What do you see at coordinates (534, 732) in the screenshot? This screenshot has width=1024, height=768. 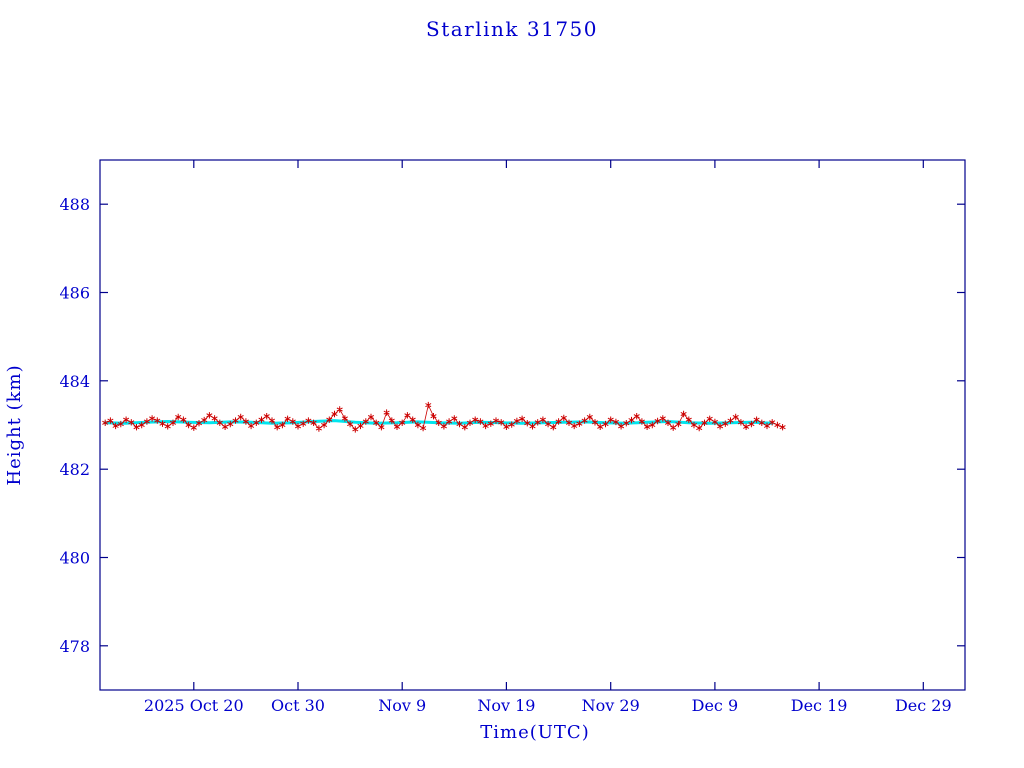 I see `x-axis-label: Time(UTC)` at bounding box center [534, 732].